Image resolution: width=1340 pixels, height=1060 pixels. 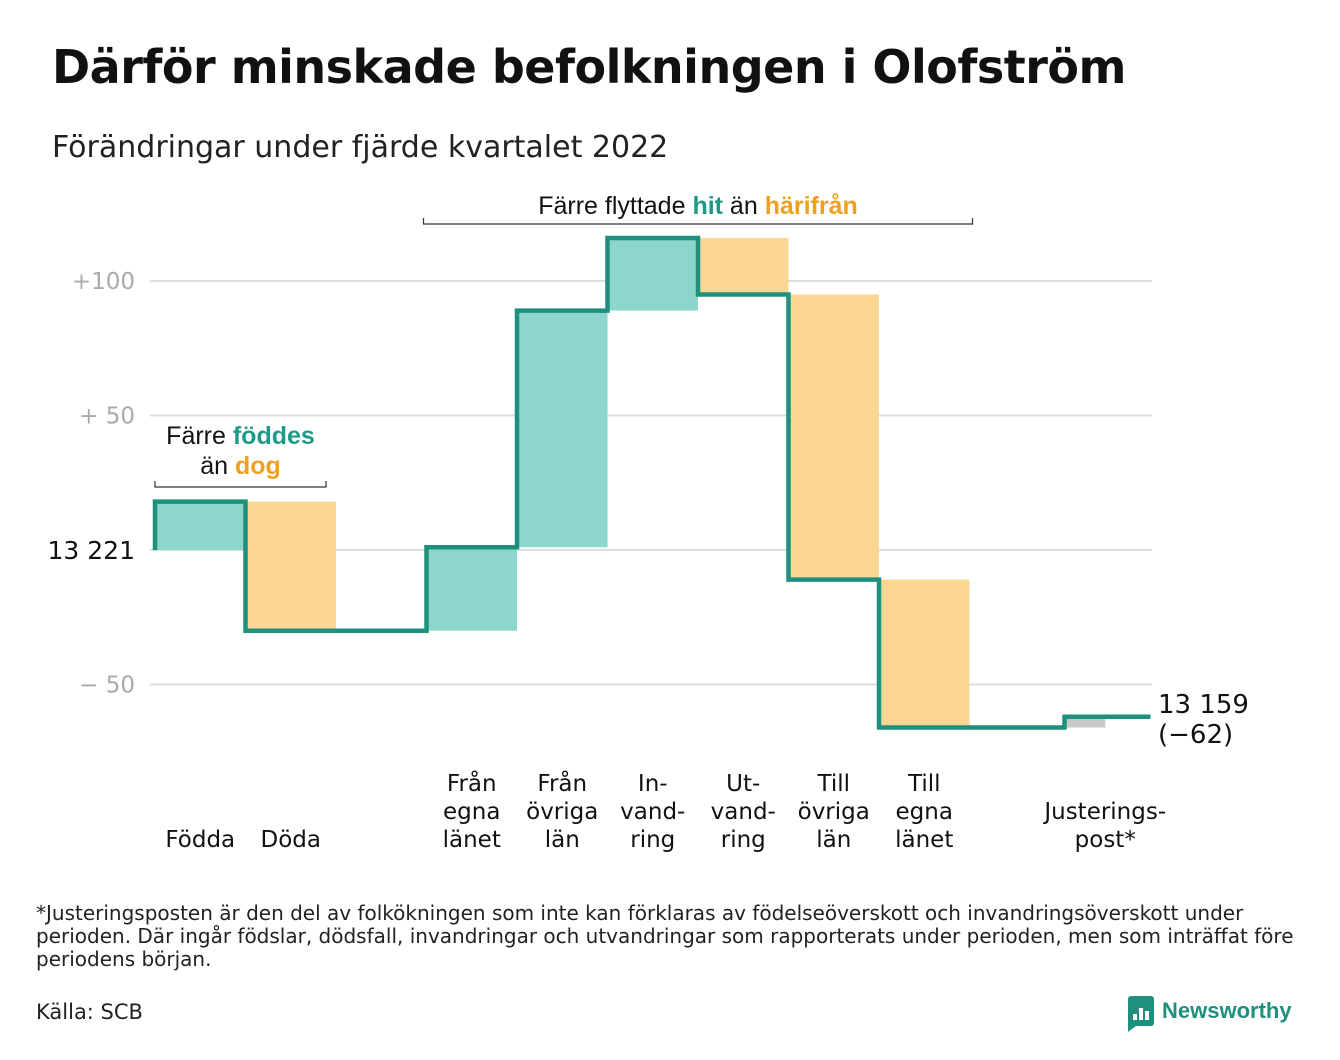 What do you see at coordinates (240, 484) in the screenshot?
I see `annotation-births-bracket` at bounding box center [240, 484].